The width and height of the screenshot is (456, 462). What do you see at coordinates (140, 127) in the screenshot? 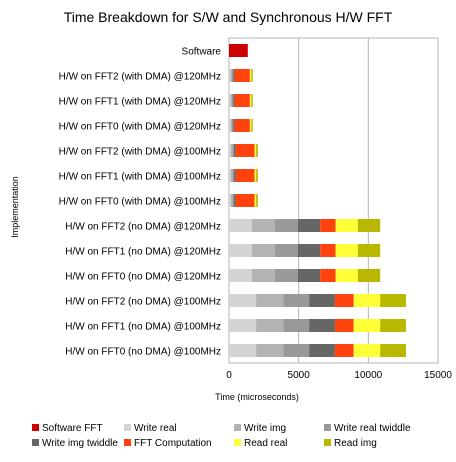
I see `y-tick-label: H/W on FFT0 (with DMA) @120MHz` at bounding box center [140, 127].